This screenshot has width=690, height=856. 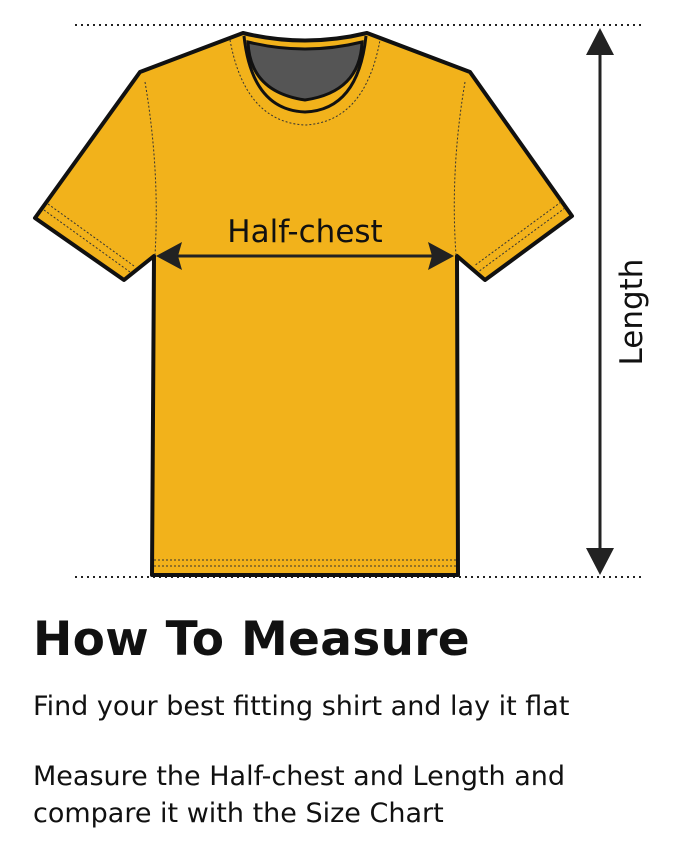 What do you see at coordinates (632, 312) in the screenshot?
I see `length-label: Length` at bounding box center [632, 312].